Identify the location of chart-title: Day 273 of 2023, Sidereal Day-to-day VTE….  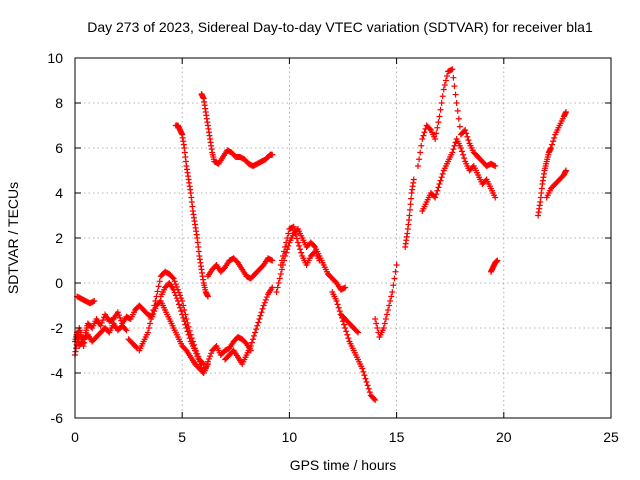
(340, 27).